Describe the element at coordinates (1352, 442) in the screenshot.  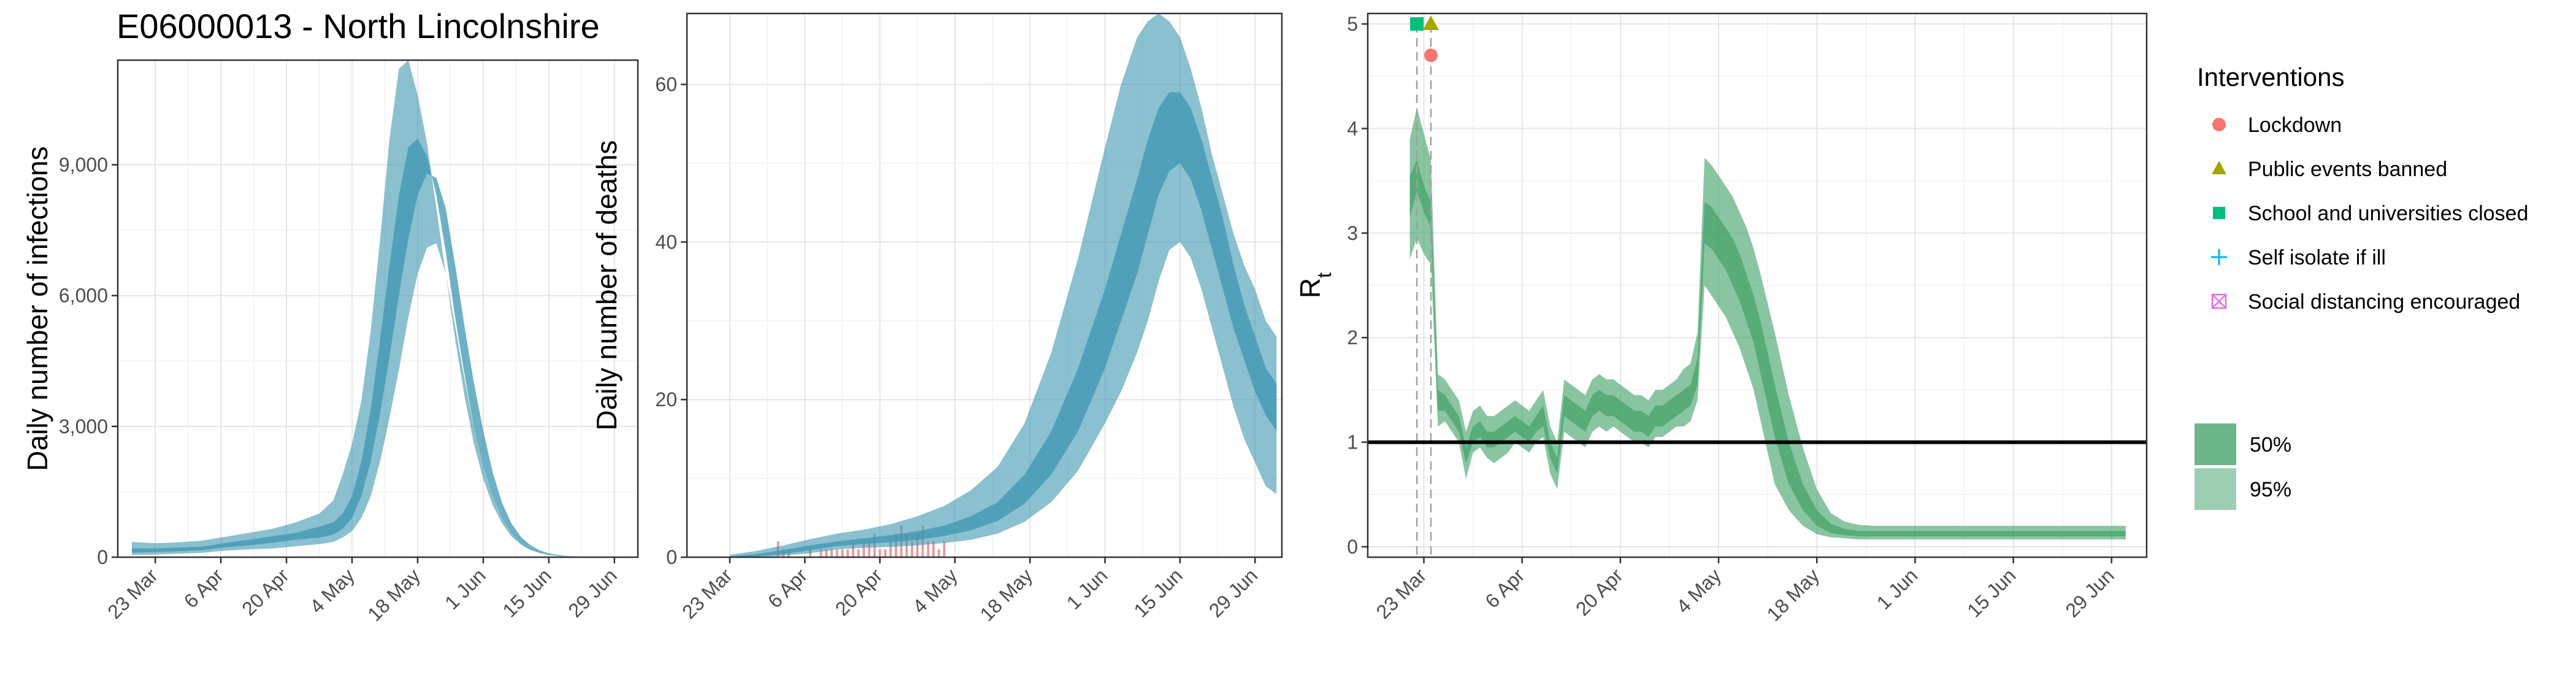
I see `y-tick-label: 1` at that location.